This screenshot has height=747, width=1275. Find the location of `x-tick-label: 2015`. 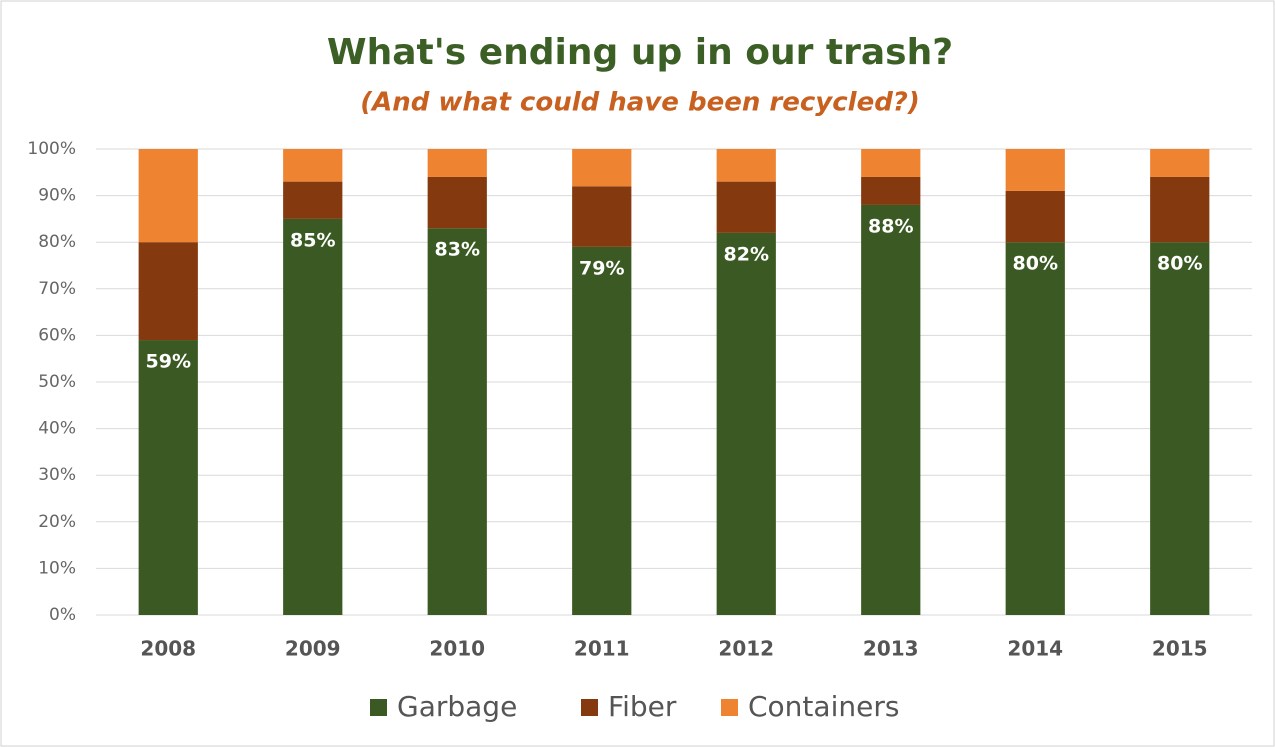

x-tick-label: 2015 is located at coordinates (1180, 649).